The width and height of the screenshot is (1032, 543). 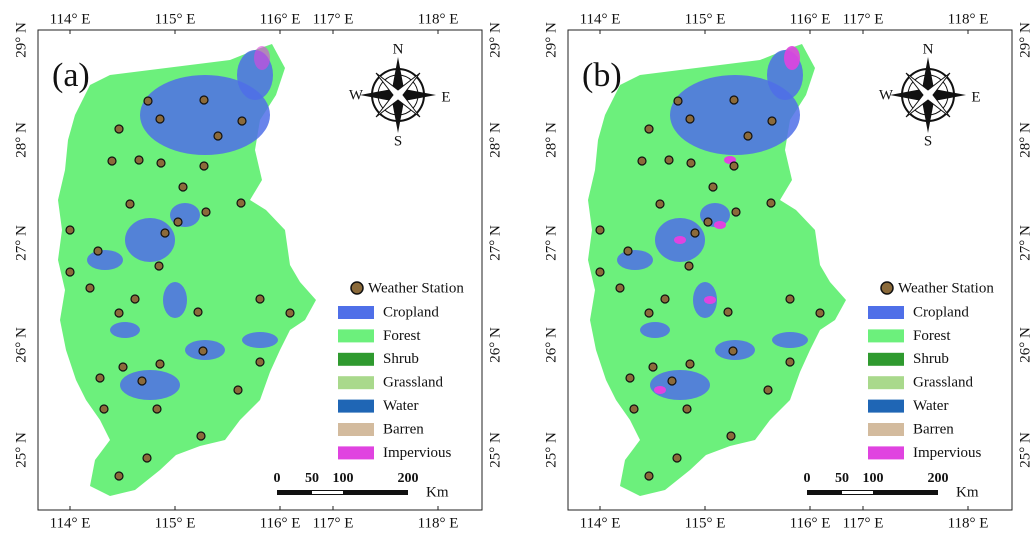 I want to click on longitude-label: 114° E, so click(x=70, y=19).